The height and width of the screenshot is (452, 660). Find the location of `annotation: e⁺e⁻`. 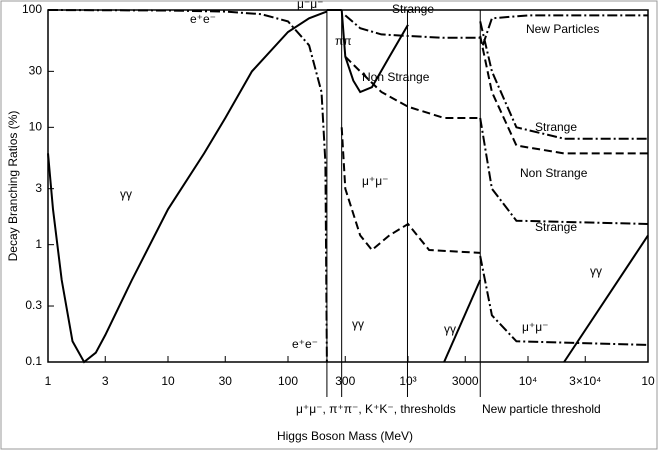

annotation: e⁺e⁻ is located at coordinates (305, 344).